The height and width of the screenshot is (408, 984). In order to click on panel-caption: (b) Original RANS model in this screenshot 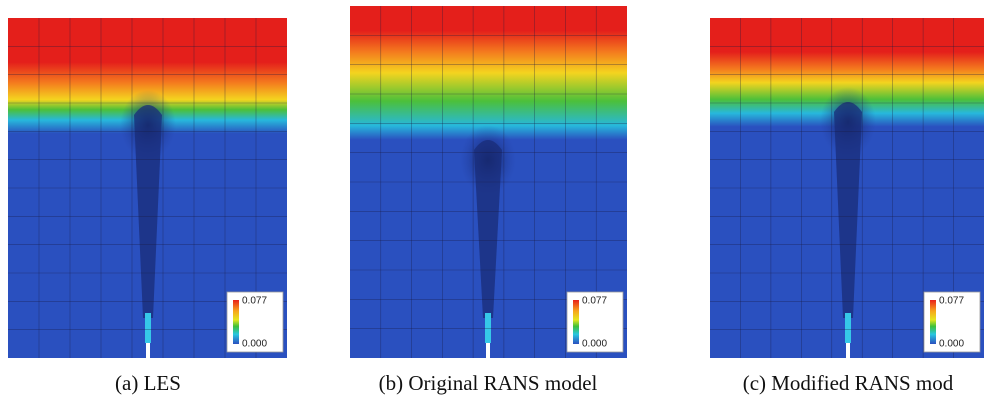, I will do `click(488, 383)`.